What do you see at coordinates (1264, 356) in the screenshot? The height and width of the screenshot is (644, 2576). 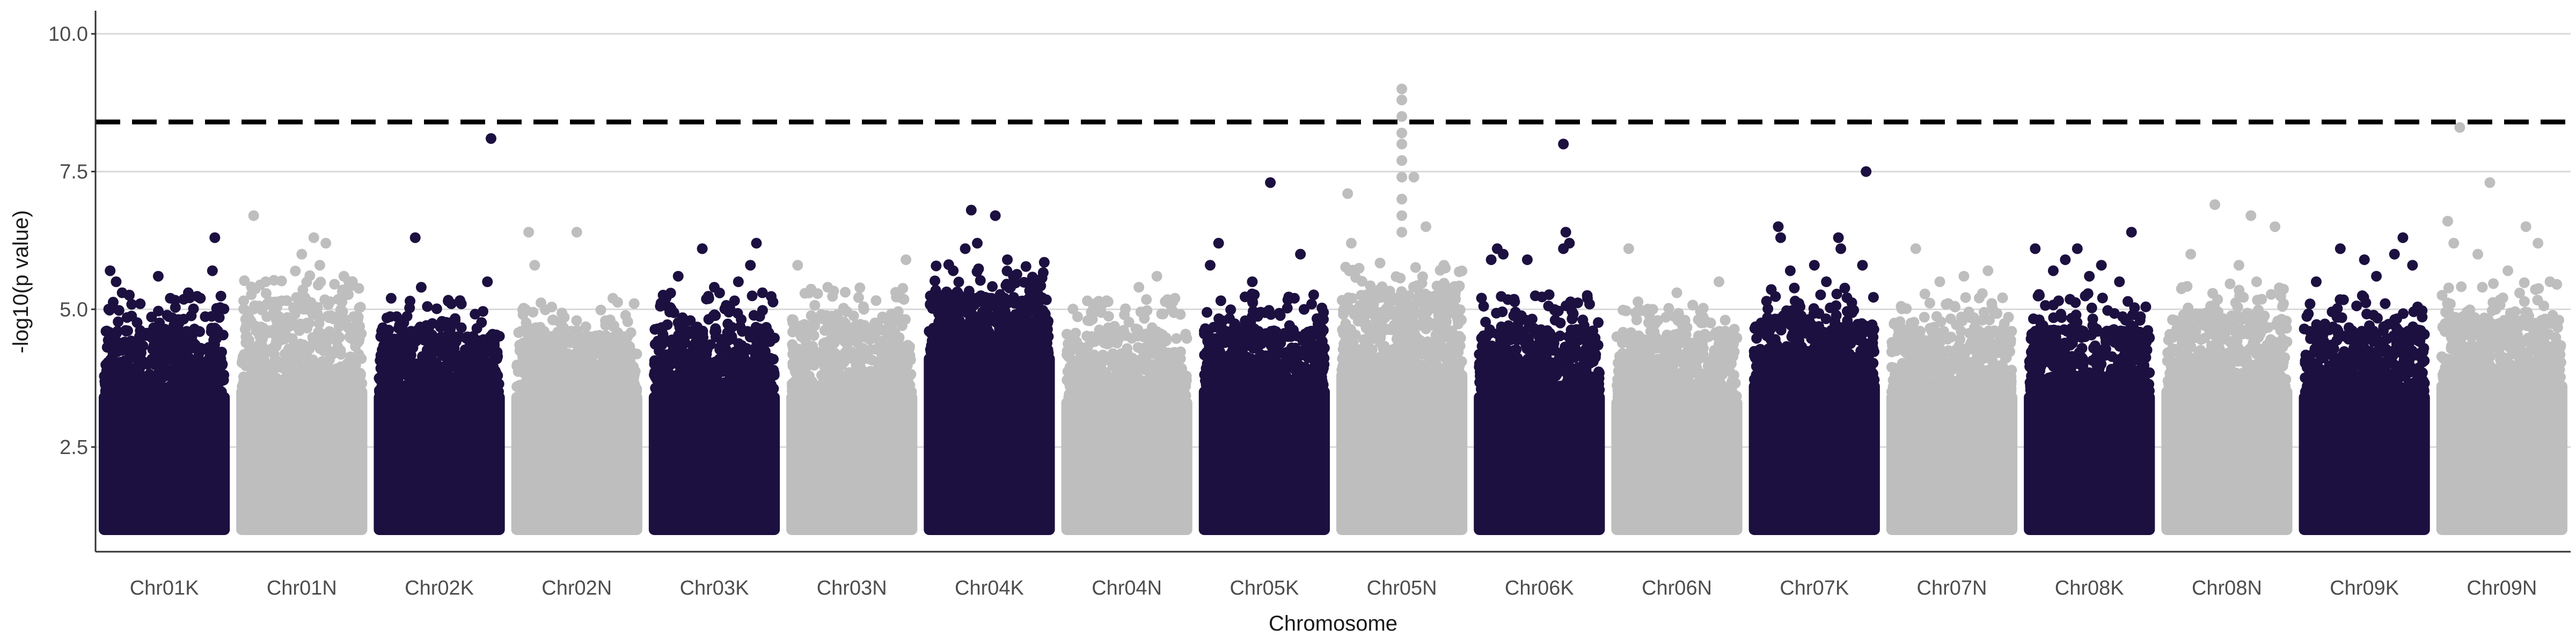 I see `chromosome-group-chr05k` at bounding box center [1264, 356].